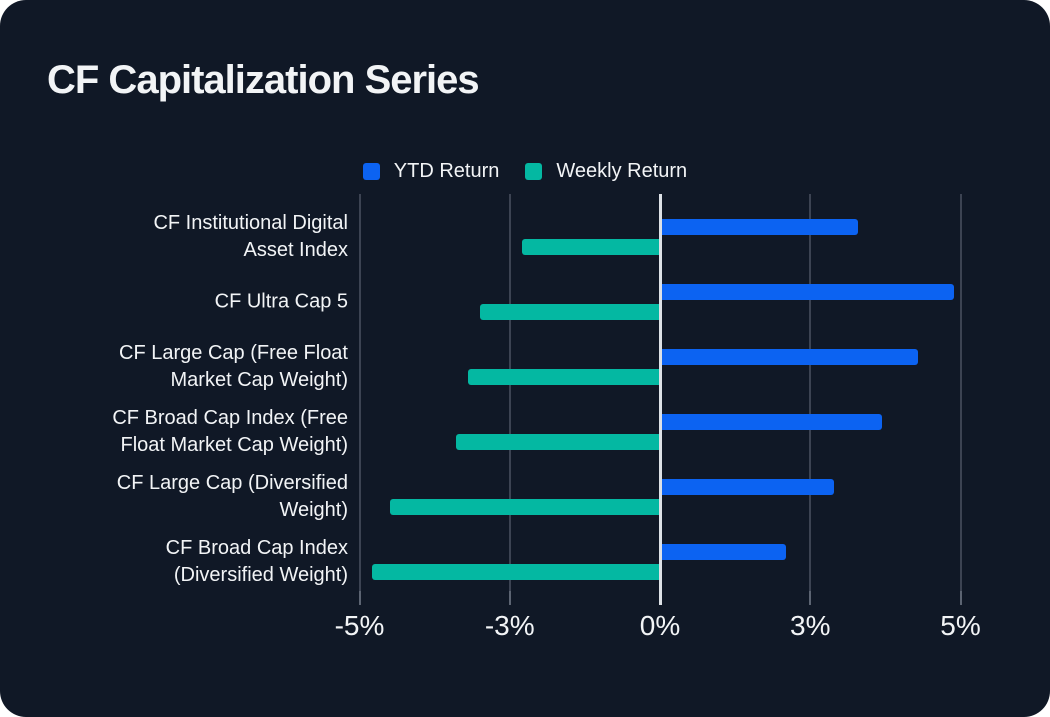 The height and width of the screenshot is (717, 1050). I want to click on category-label: CF Institutional Digital Asset Index, so click(189, 237).